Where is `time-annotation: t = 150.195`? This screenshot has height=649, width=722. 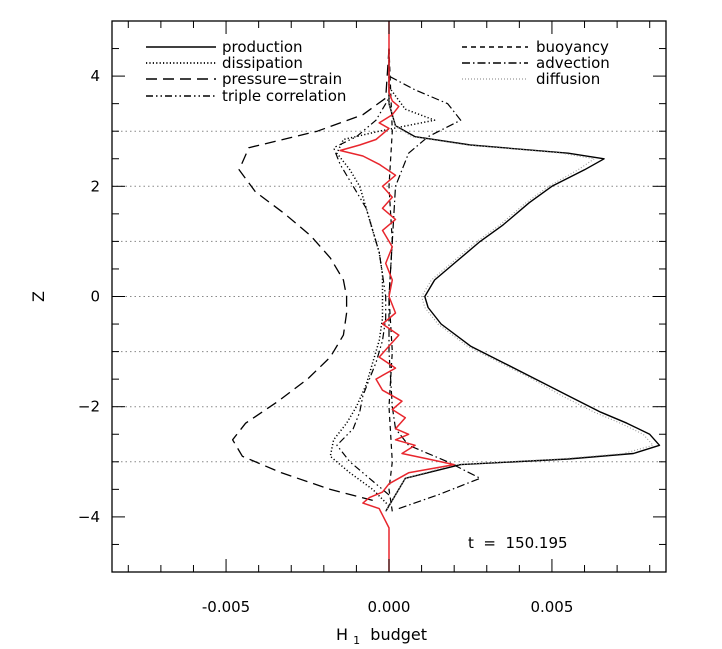
time-annotation: t = 150.195 is located at coordinates (518, 543).